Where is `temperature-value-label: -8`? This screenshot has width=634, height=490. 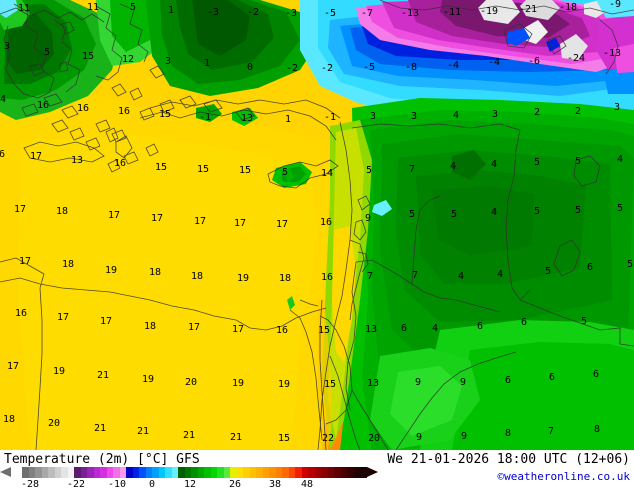
temperature-value-label: -8 is located at coordinates (411, 67).